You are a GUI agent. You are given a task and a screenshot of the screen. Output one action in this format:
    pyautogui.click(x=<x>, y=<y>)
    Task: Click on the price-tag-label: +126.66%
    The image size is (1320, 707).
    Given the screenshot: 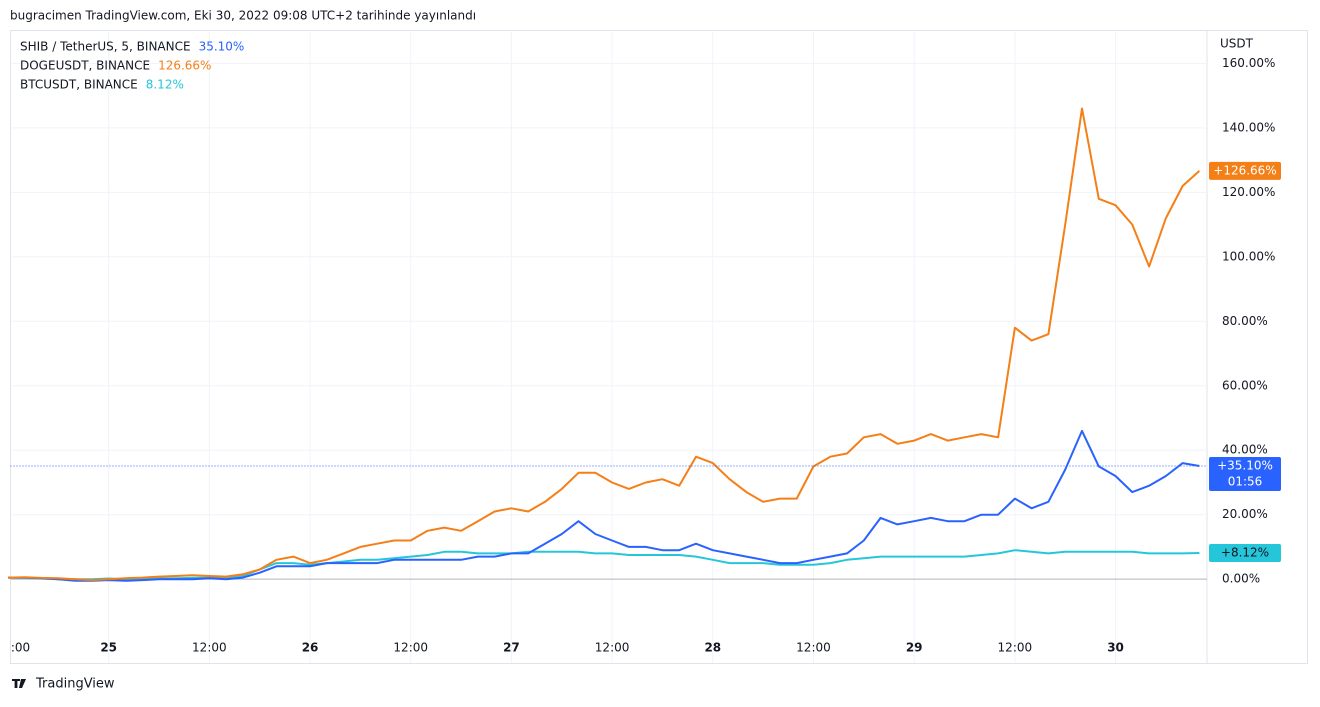 What is the action you would take?
    pyautogui.click(x=1244, y=170)
    